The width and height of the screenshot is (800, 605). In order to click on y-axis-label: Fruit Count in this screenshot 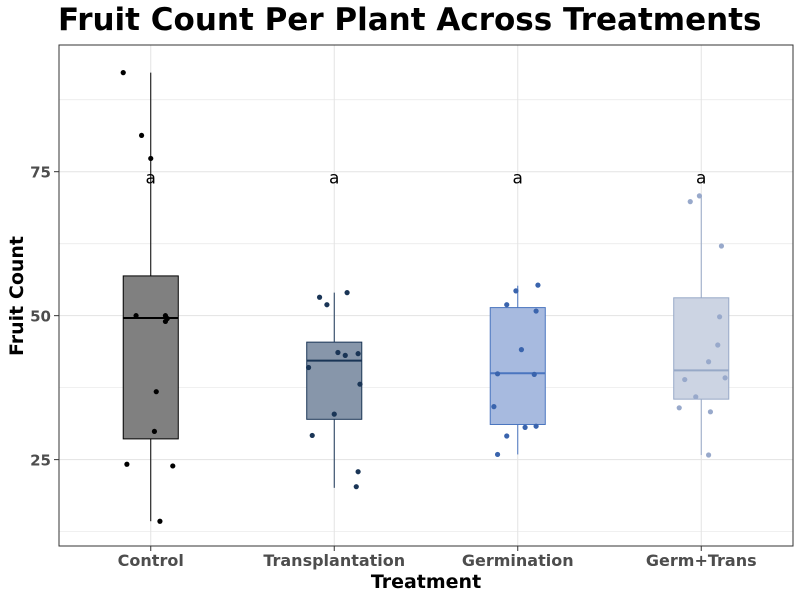, I will do `click(17, 296)`.